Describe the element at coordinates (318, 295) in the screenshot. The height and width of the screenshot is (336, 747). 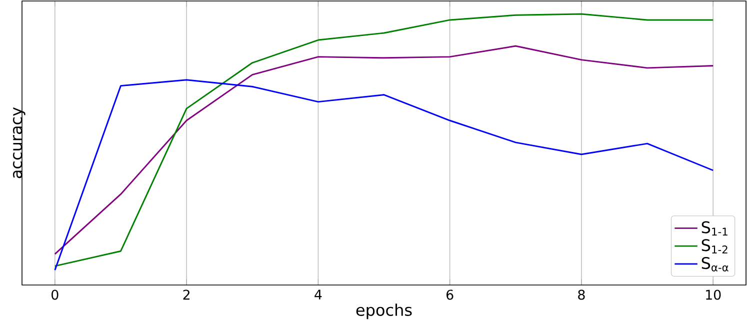
I see `x-tick-label: 4` at that location.